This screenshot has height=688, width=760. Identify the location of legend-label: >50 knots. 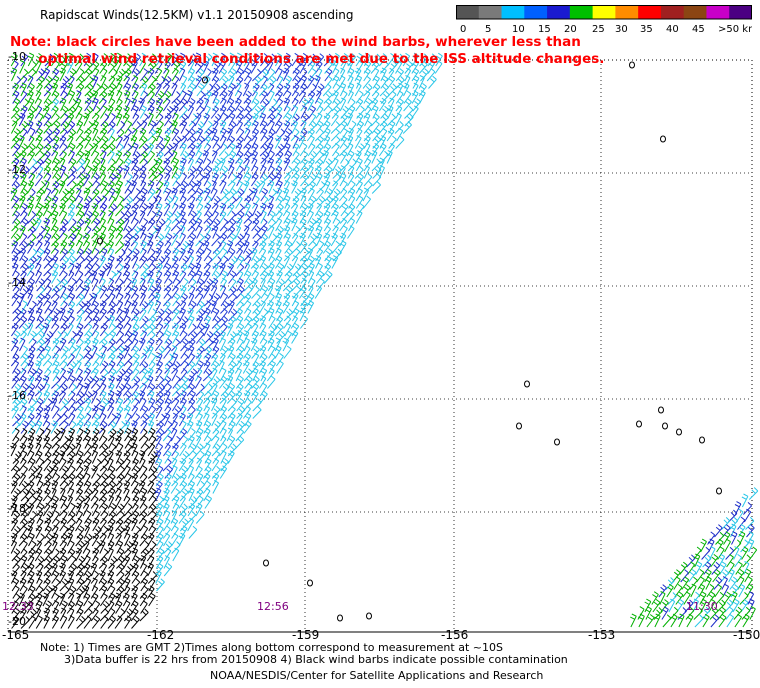
(735, 29).